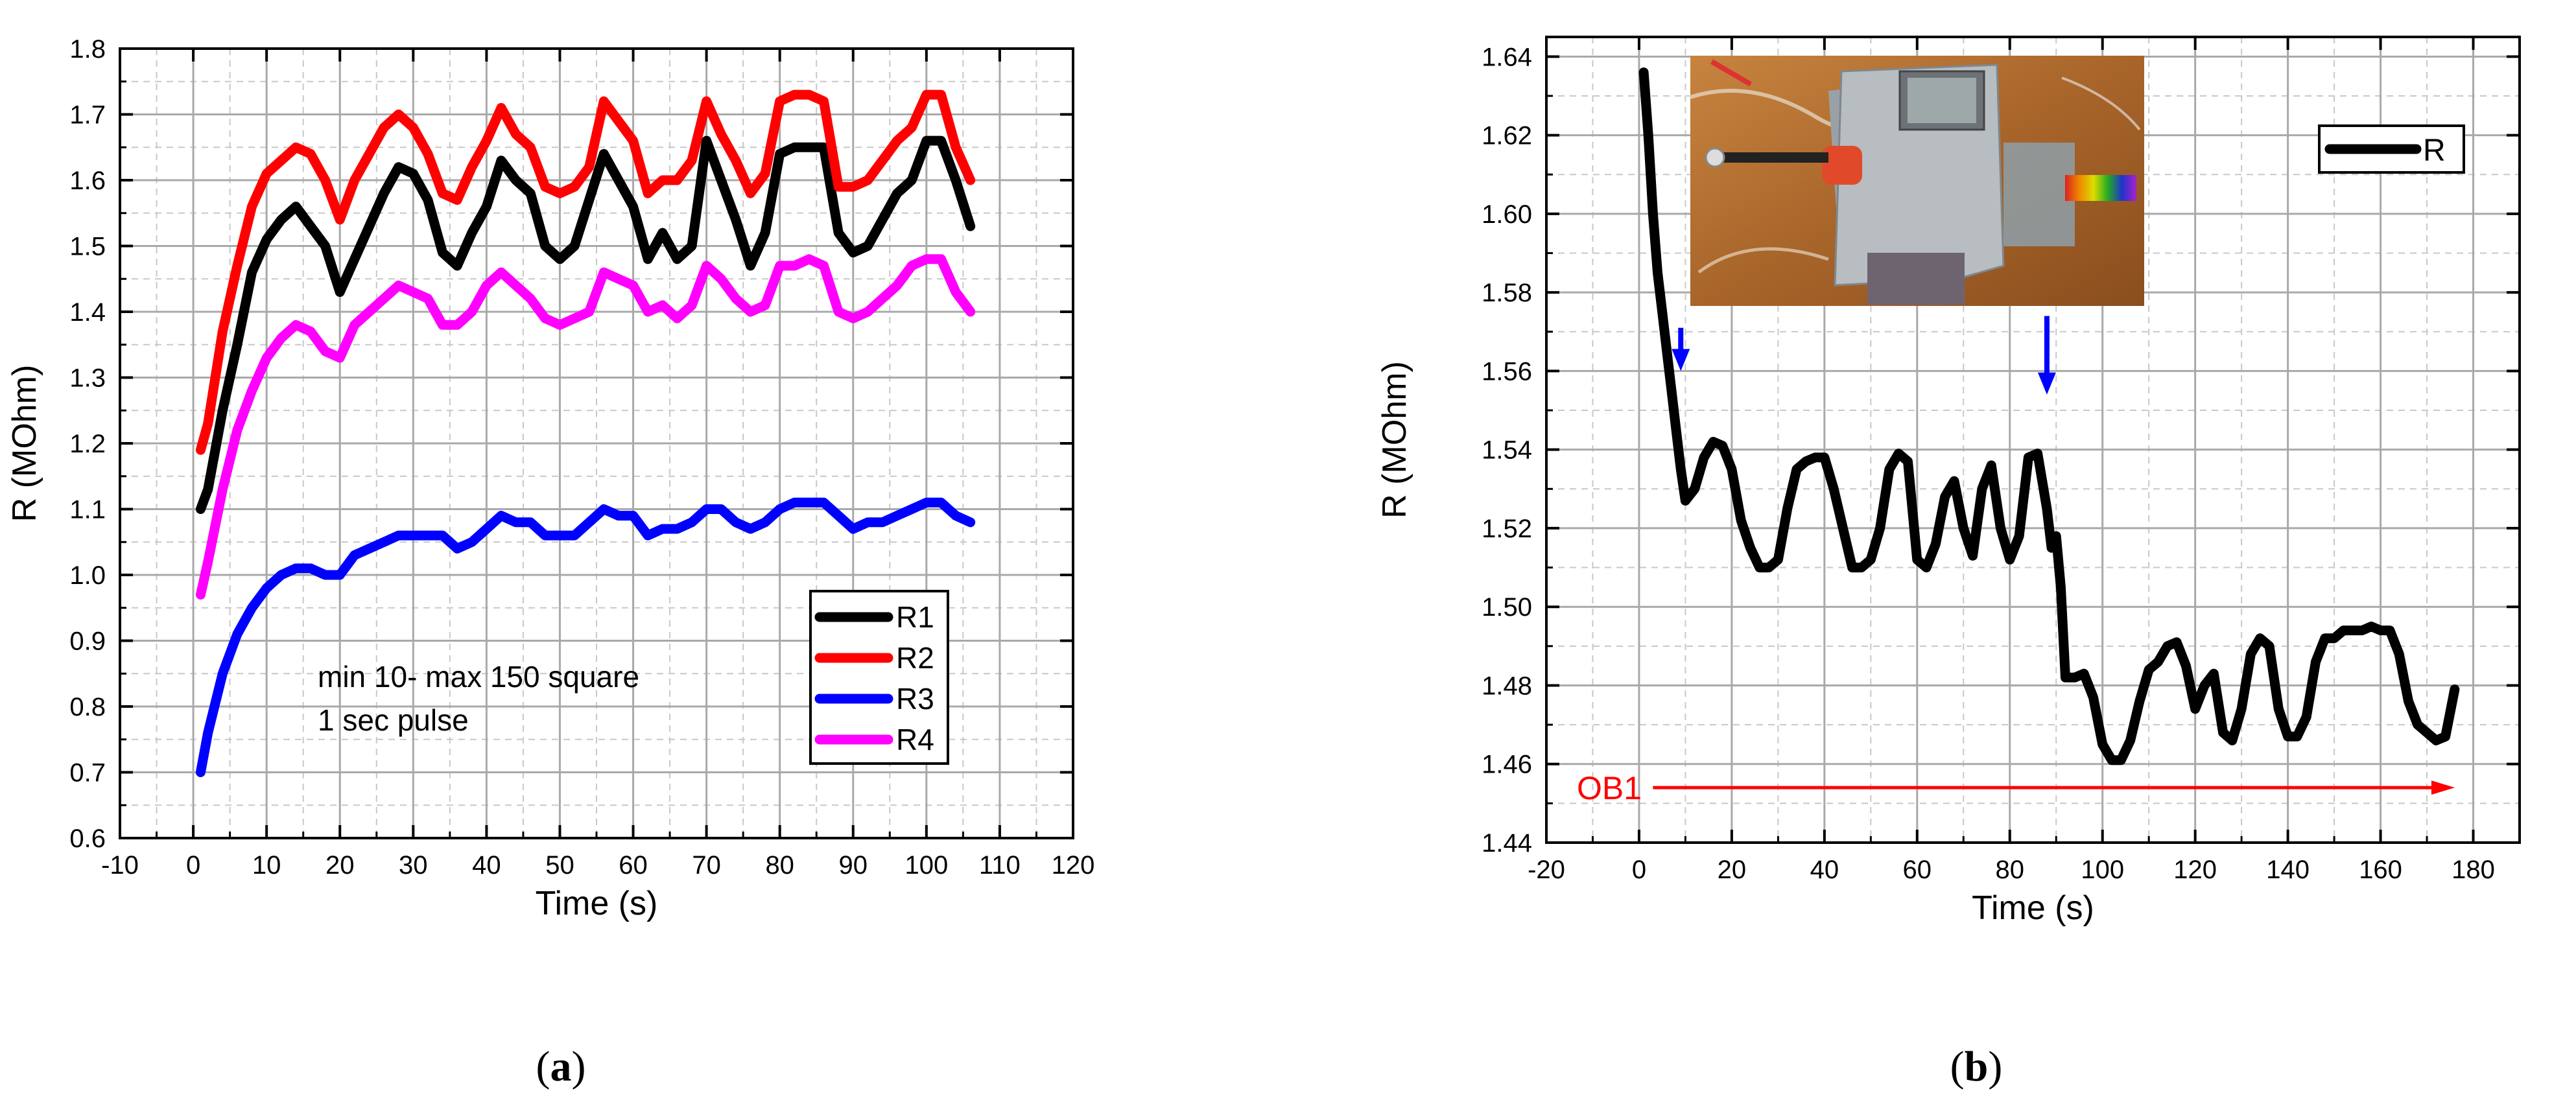 Image resolution: width=2576 pixels, height=1098 pixels. What do you see at coordinates (340, 866) in the screenshot?
I see `a-x-tick-label: 20` at bounding box center [340, 866].